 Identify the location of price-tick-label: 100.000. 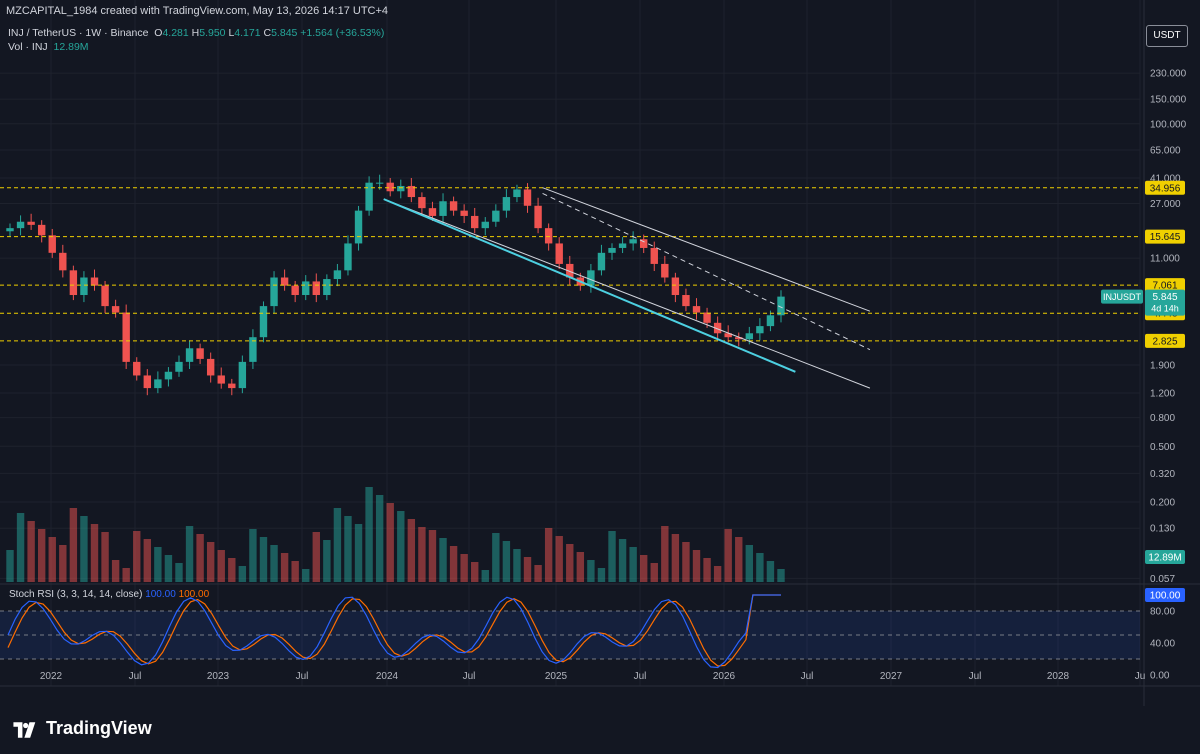
(1168, 124).